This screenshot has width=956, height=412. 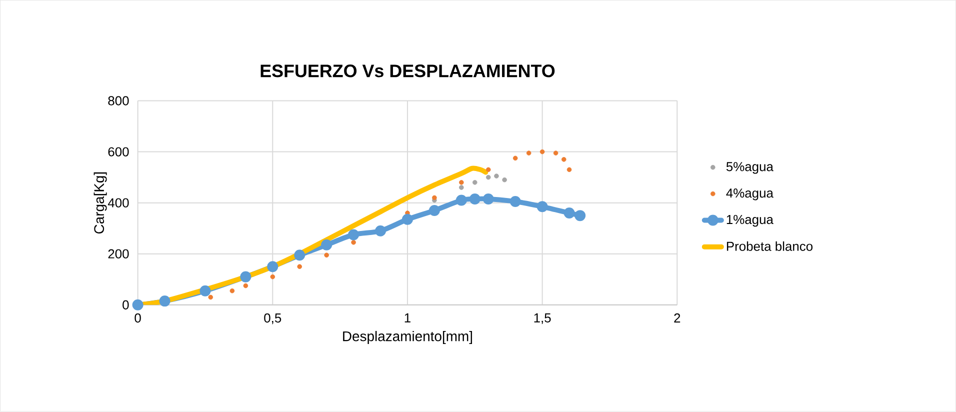 What do you see at coordinates (273, 319) in the screenshot?
I see `x-tick-label: 0,5` at bounding box center [273, 319].